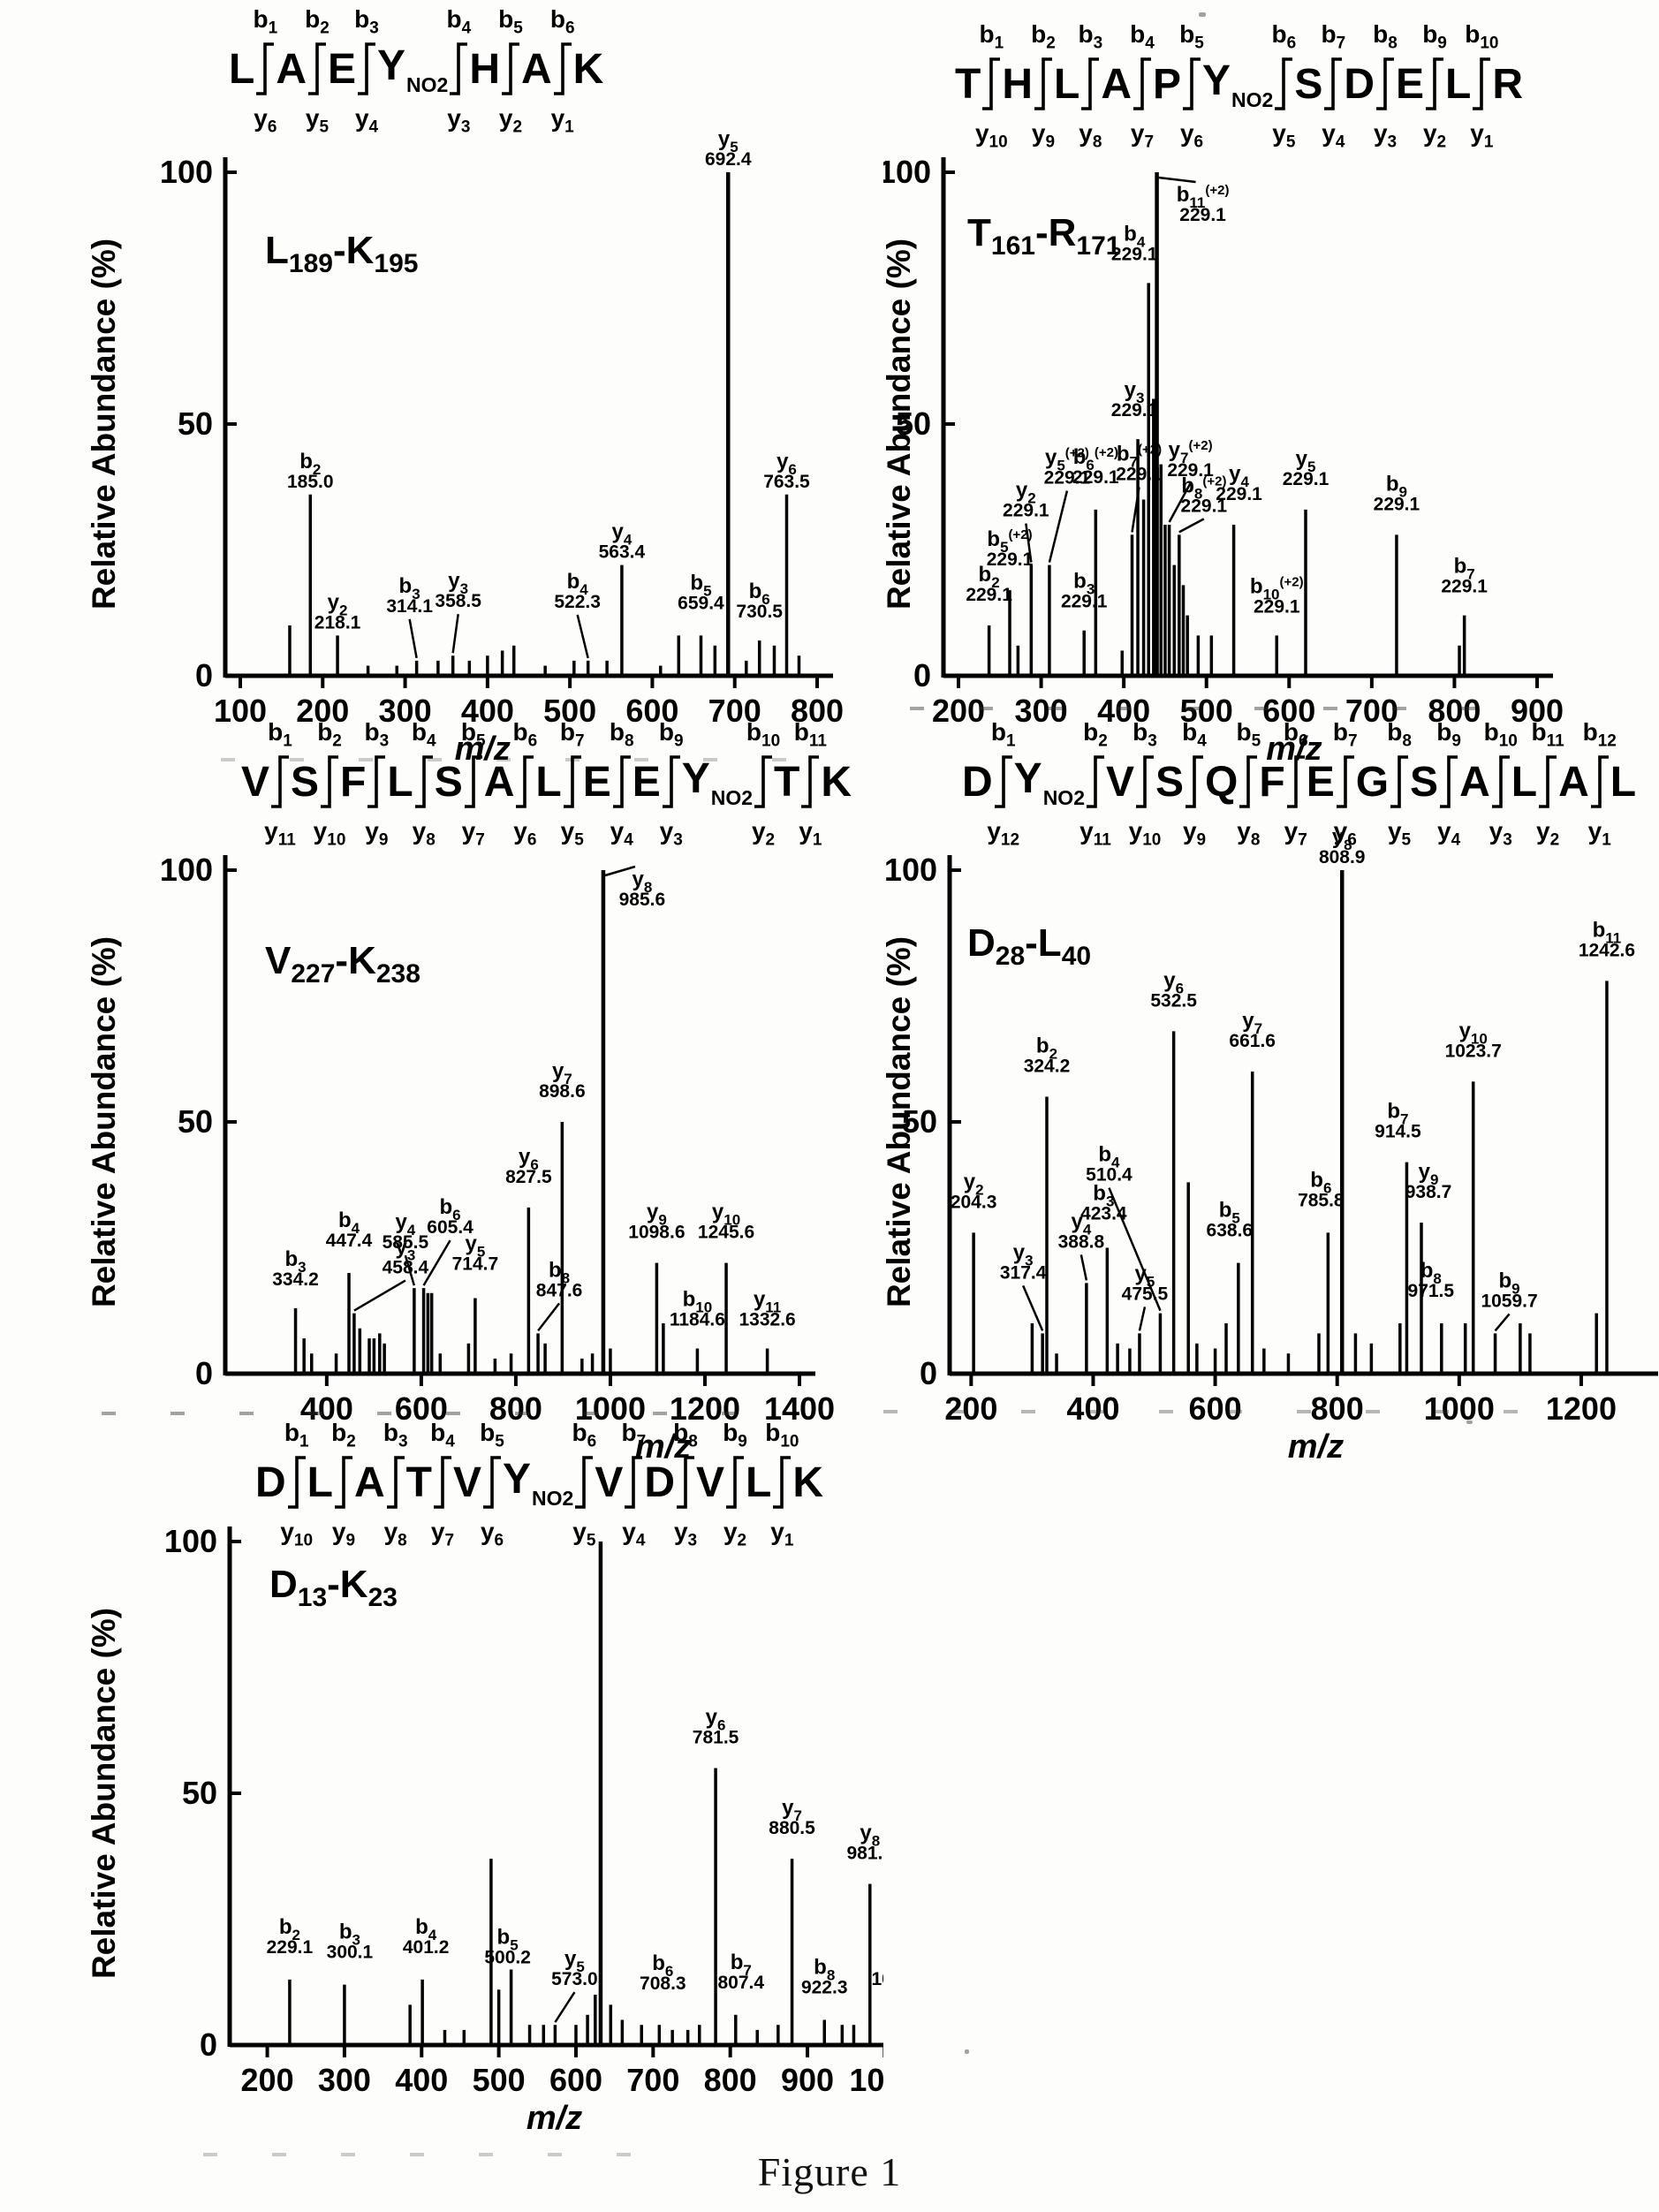 The width and height of the screenshot is (1659, 2212). I want to click on peak-mz-value: 638.6, so click(1230, 1231).